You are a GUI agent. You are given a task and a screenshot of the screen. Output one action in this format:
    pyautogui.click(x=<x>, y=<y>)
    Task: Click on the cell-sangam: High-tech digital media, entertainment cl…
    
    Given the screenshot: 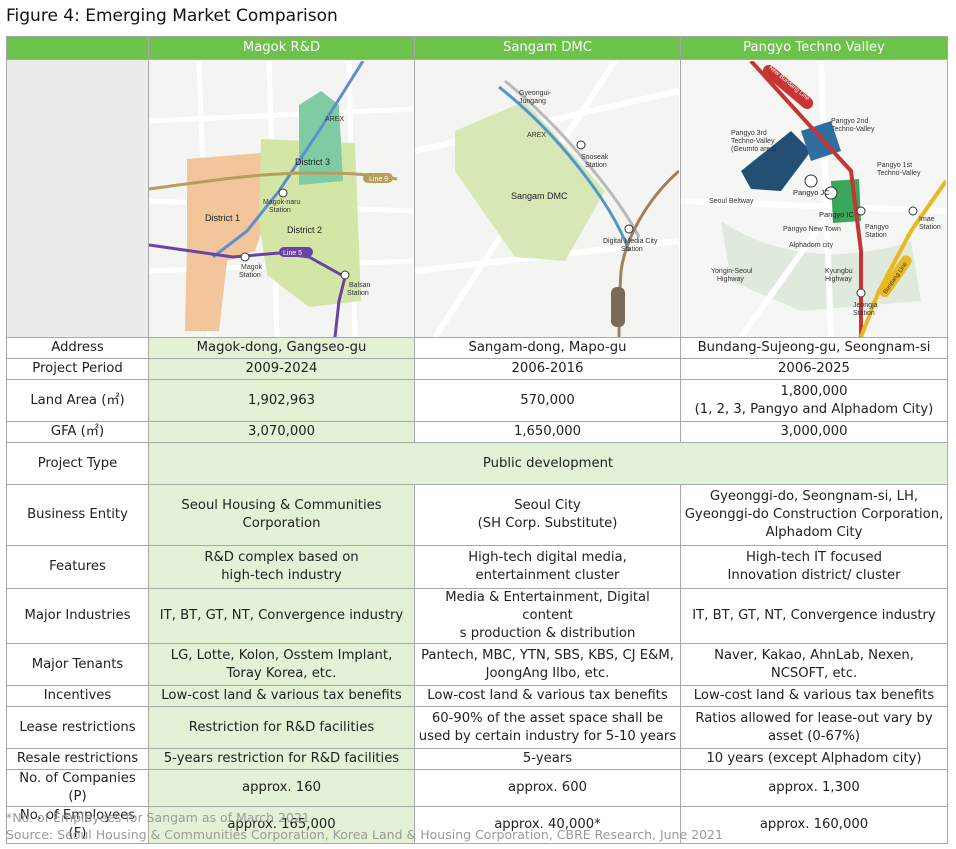 What is the action you would take?
    pyautogui.click(x=547, y=567)
    